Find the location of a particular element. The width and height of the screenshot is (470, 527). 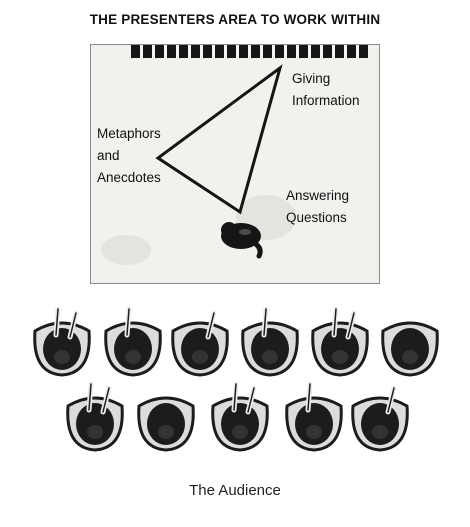

audience-caption: The Audience is located at coordinates (235, 490).